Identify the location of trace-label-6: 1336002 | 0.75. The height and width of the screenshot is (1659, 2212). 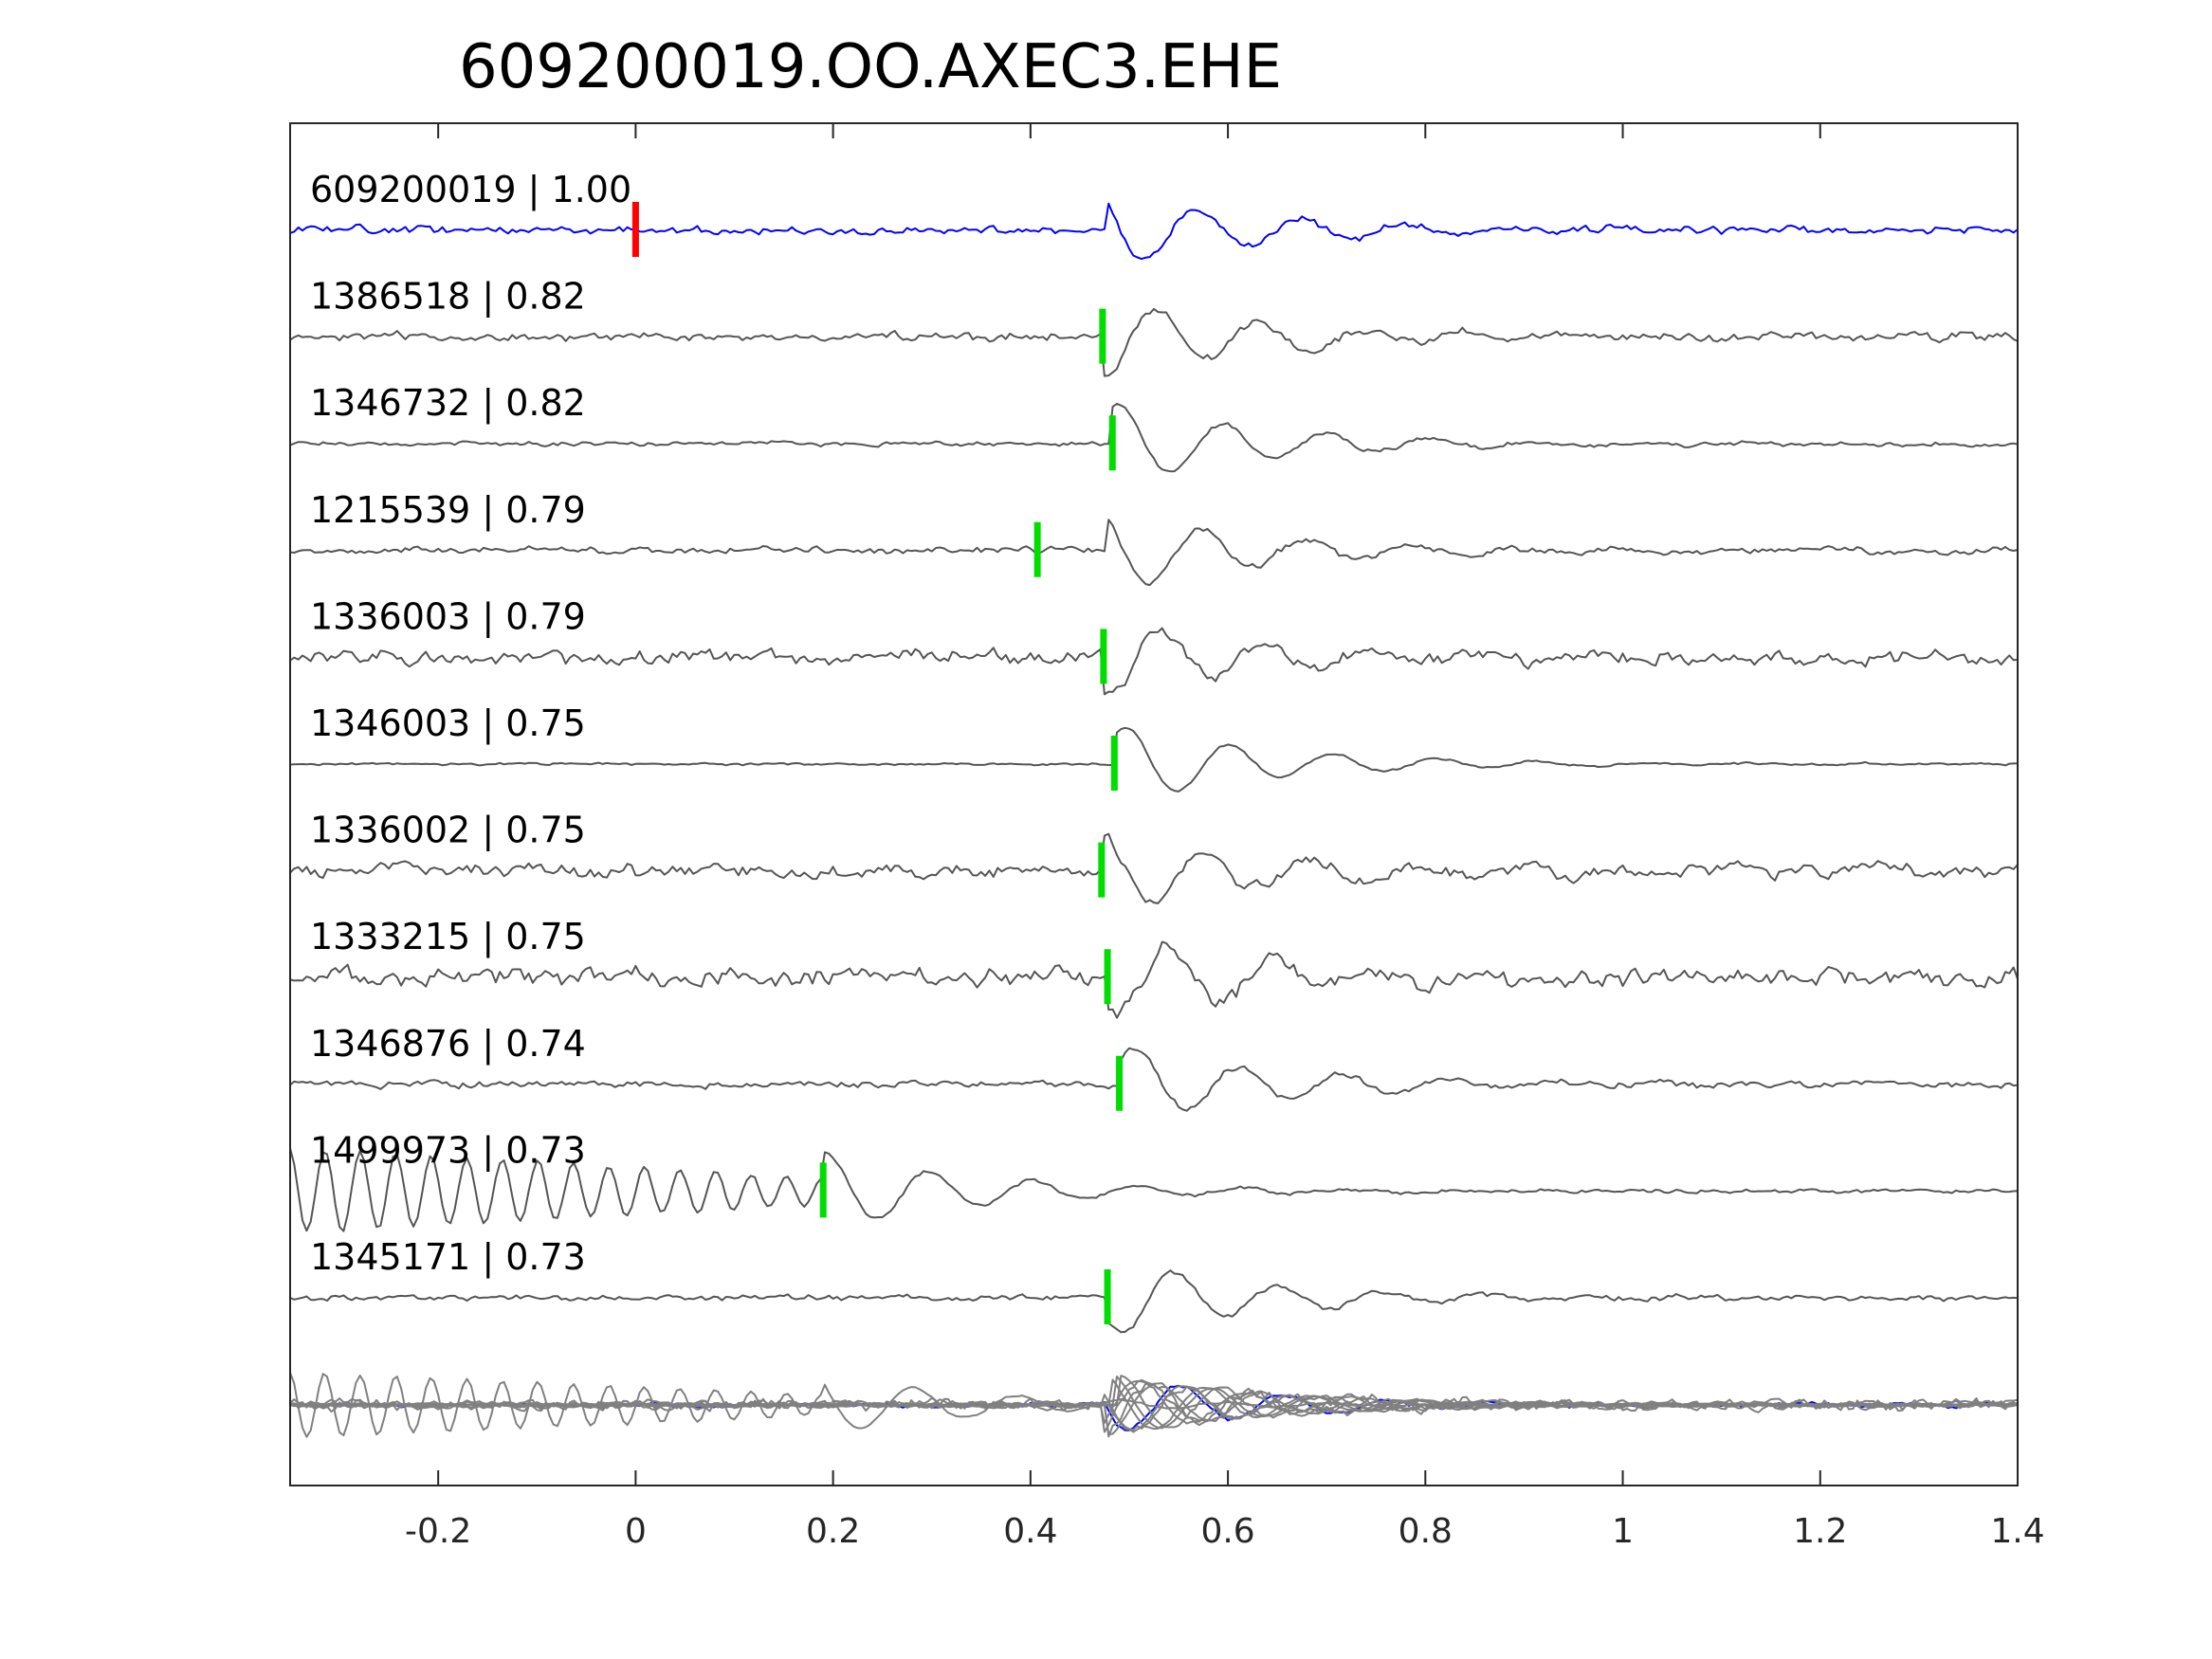
(448, 831).